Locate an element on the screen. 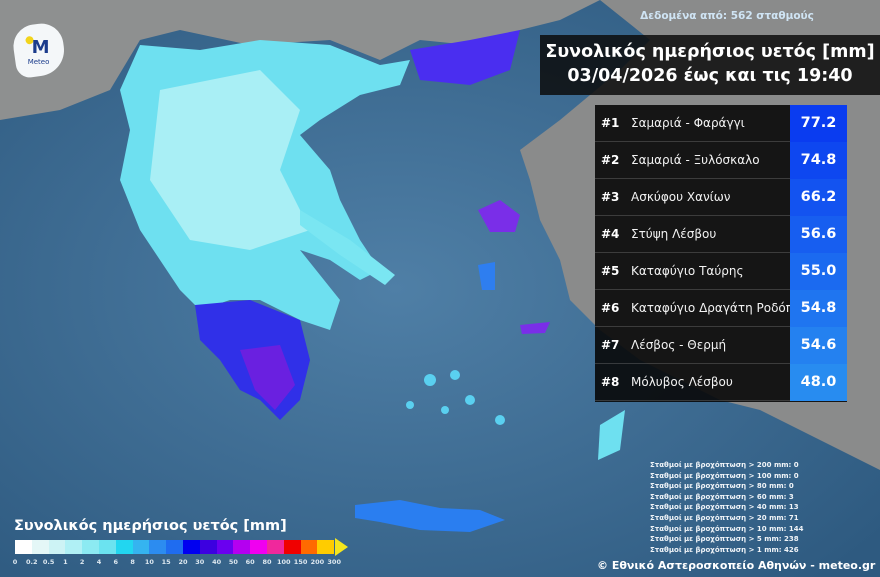 This screenshot has height=577, width=880. legend-tick: 30 is located at coordinates (200, 562).